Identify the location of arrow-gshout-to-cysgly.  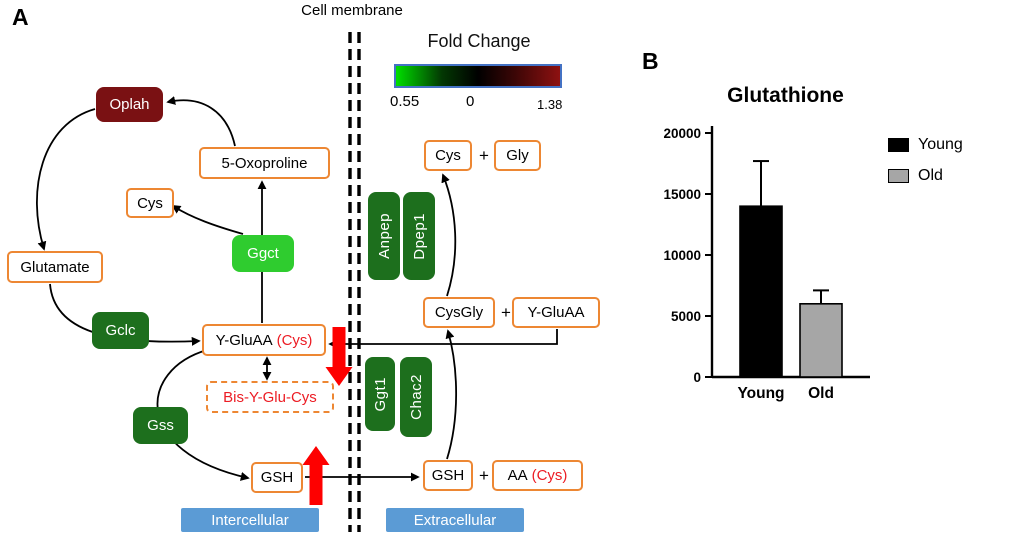
(451, 394).